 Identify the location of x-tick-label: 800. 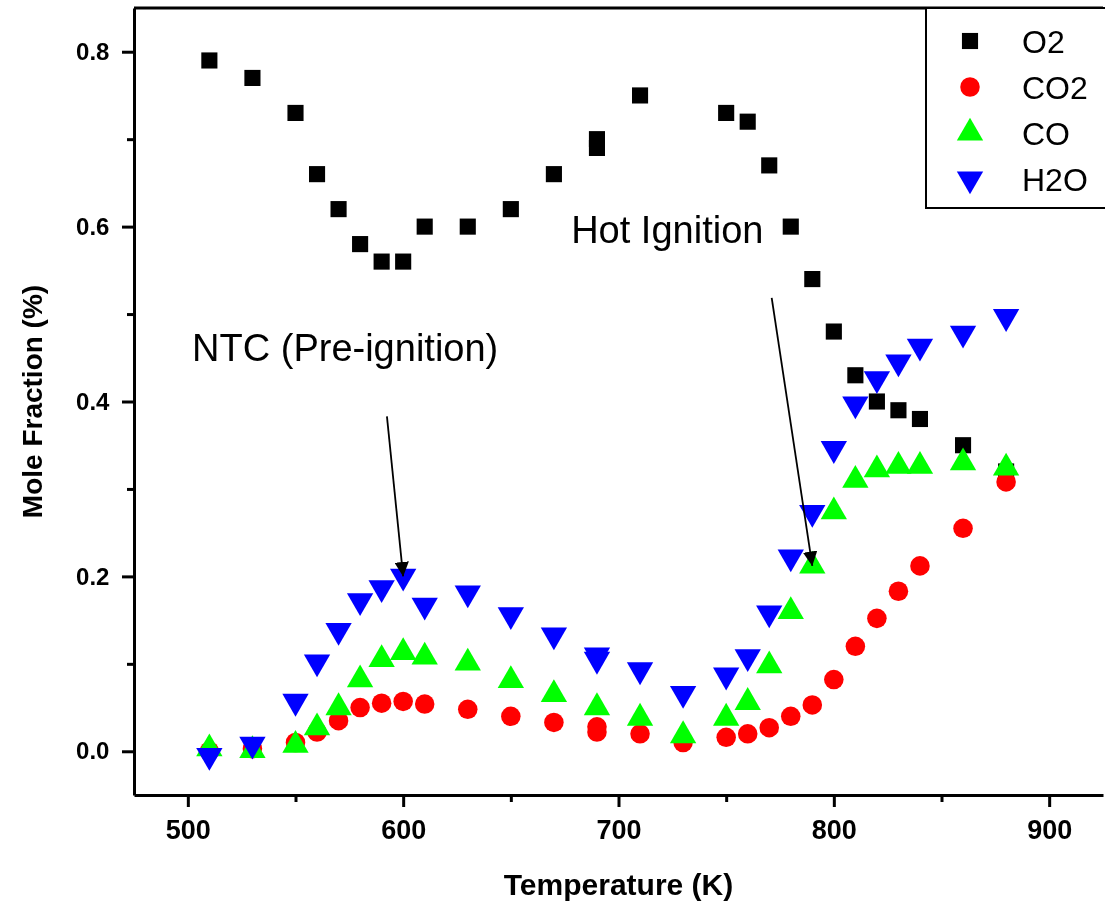
(834, 829).